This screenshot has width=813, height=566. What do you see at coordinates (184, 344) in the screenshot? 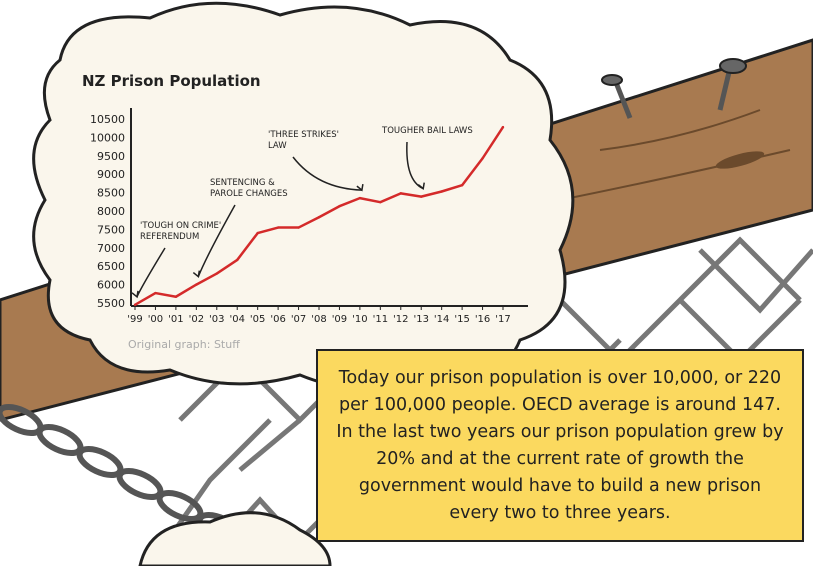
I see `source-label: Original graph: Stuff` at bounding box center [184, 344].